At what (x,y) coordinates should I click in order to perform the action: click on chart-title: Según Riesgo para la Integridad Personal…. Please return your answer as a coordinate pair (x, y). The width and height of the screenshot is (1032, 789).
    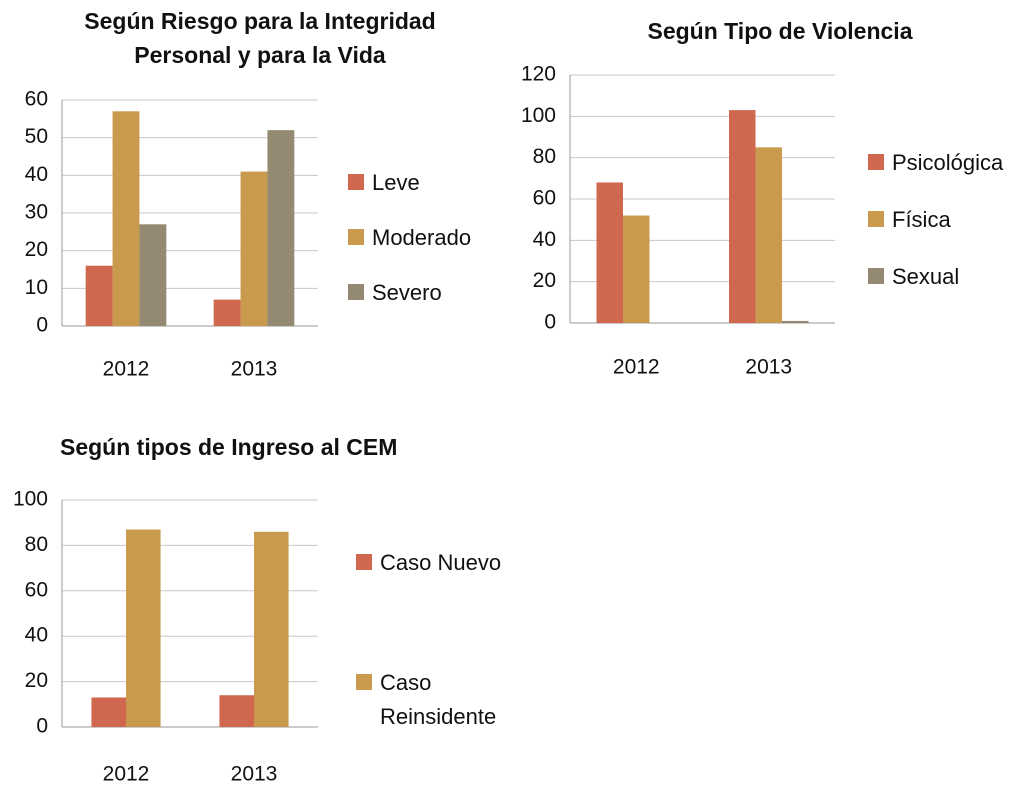
    Looking at the image, I should click on (260, 38).